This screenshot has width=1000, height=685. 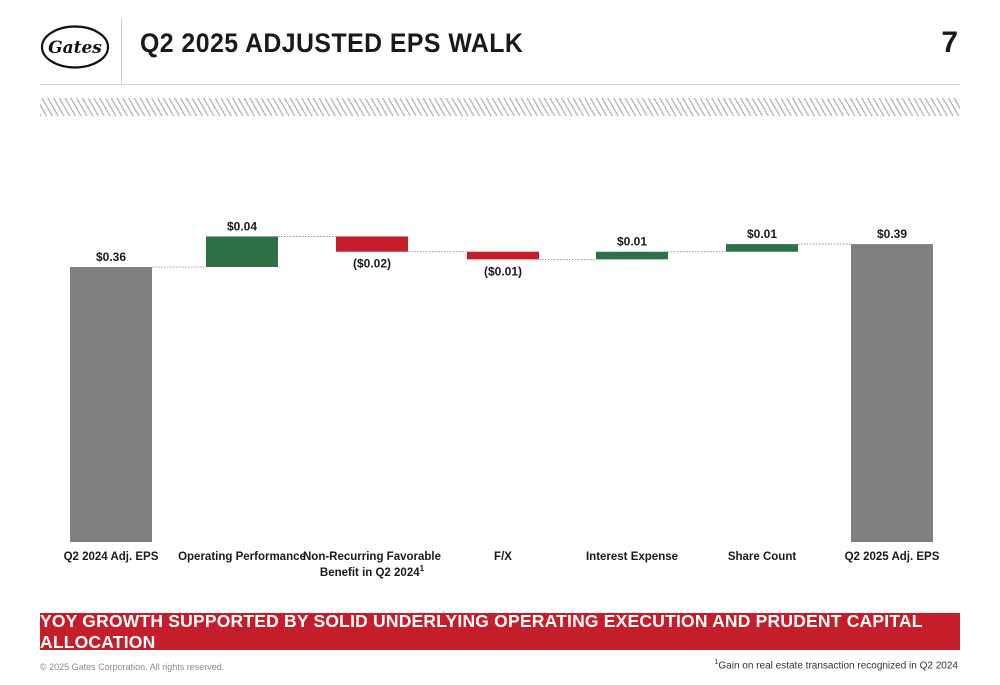 I want to click on category-label-3: F/X, so click(x=503, y=557).